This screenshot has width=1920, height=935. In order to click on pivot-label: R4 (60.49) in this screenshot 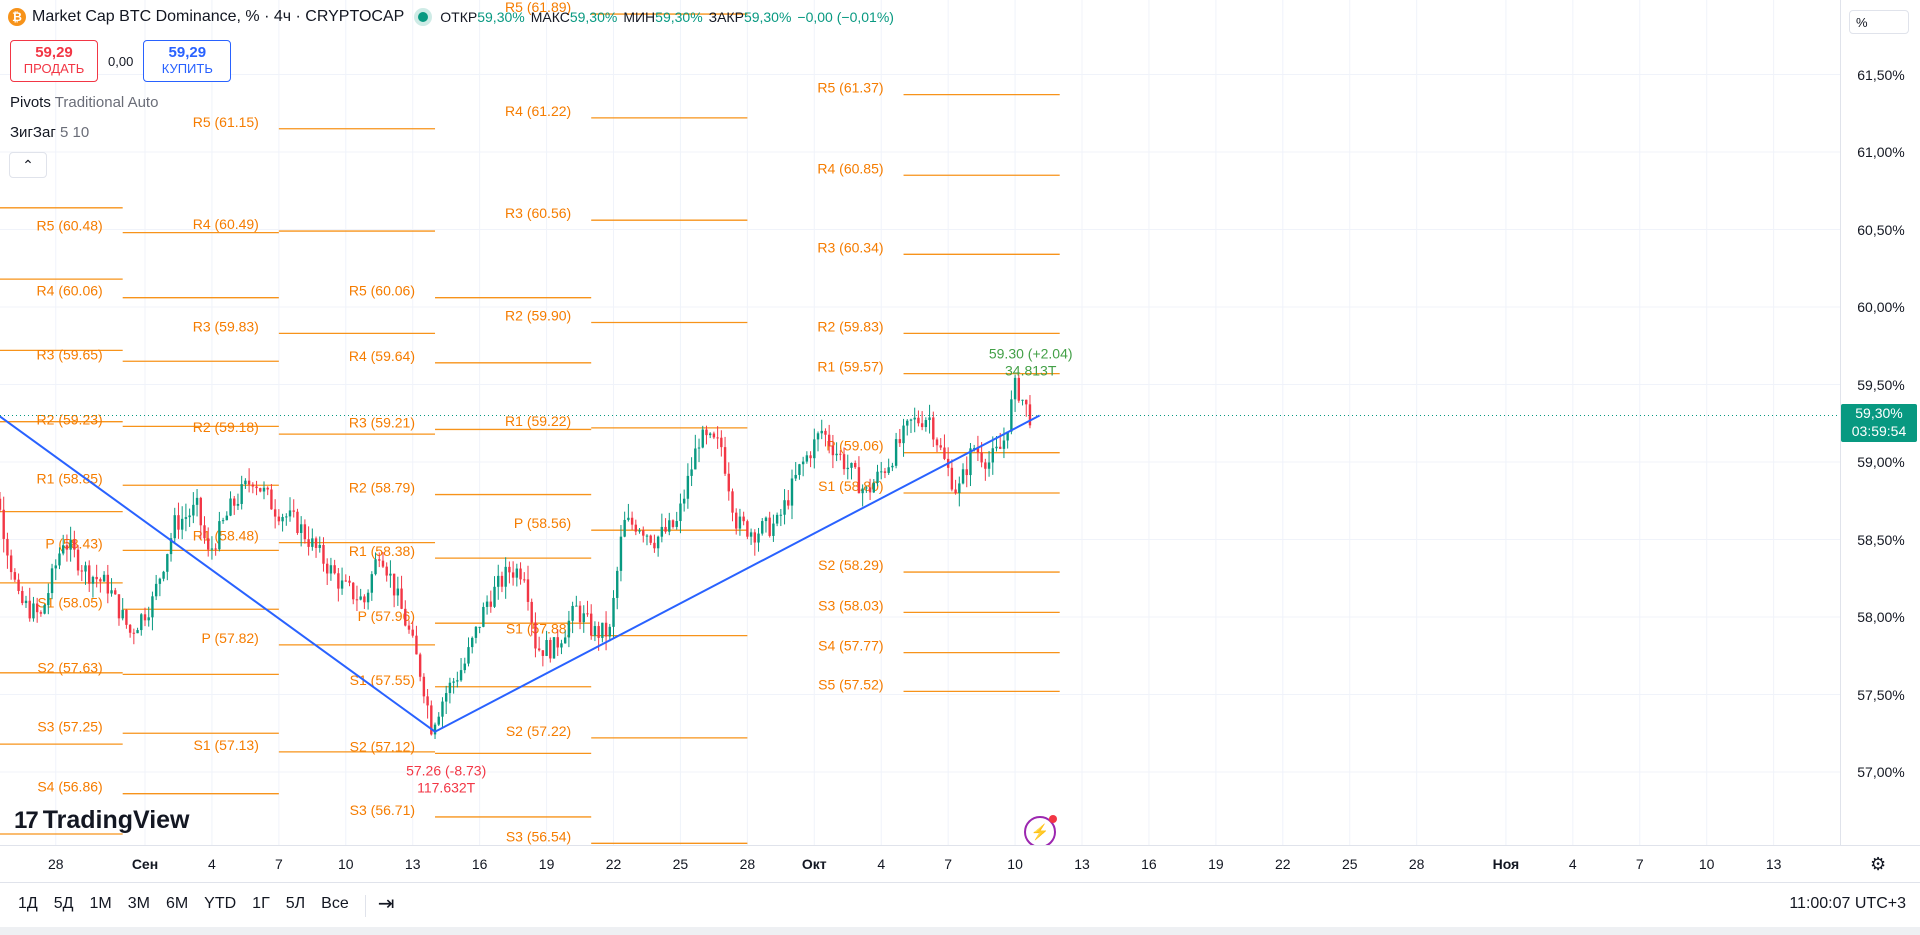, I will do `click(226, 224)`.